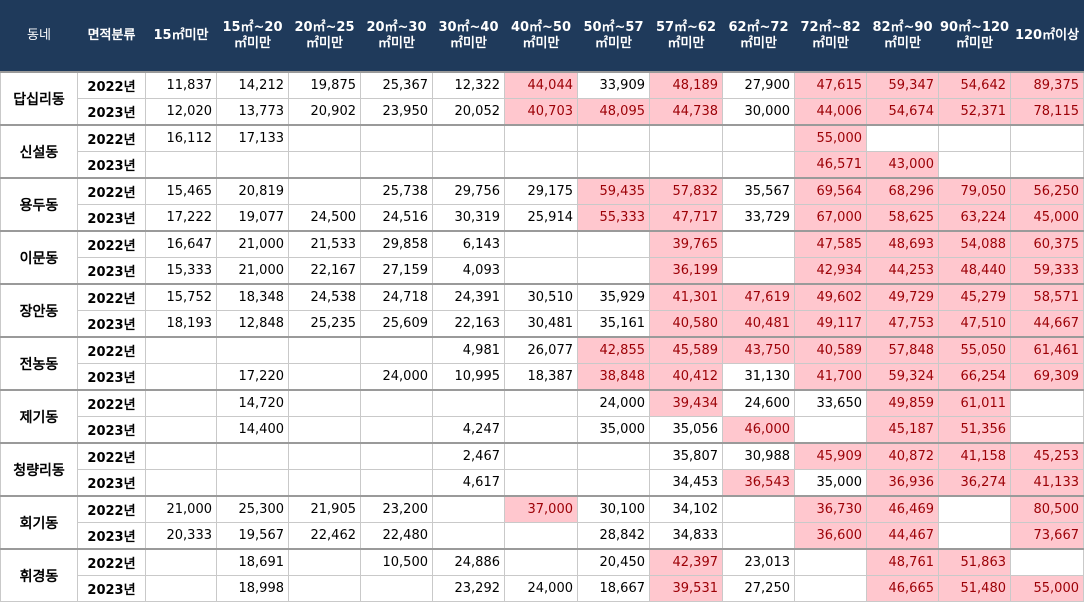 This screenshot has width=1084, height=613. Describe the element at coordinates (1047, 509) in the screenshot. I see `highlighted-cell: 80,500` at that location.